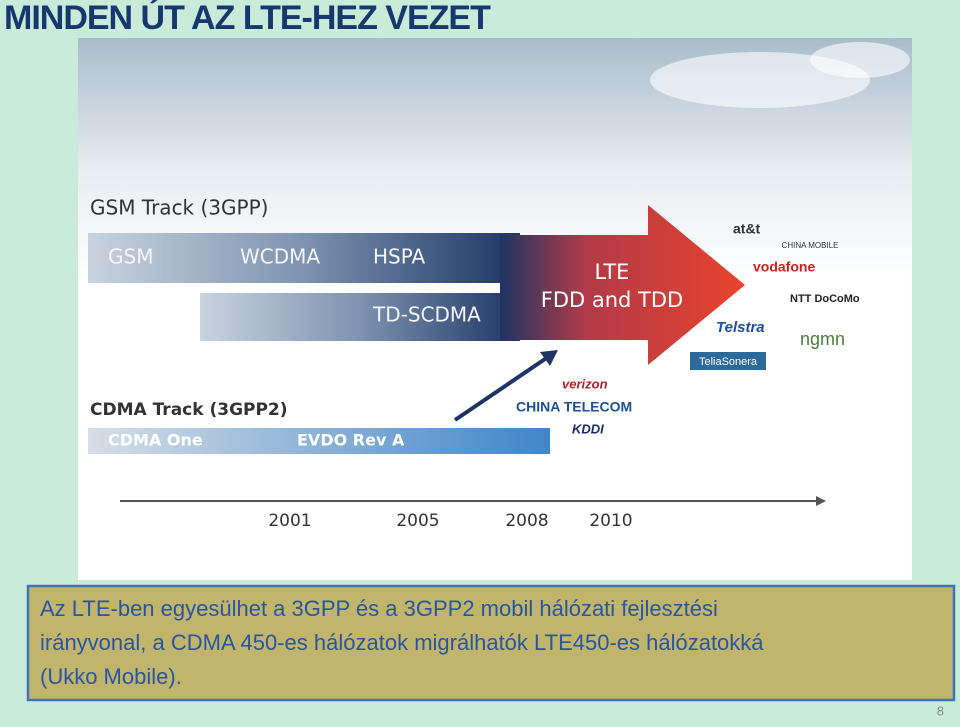 The height and width of the screenshot is (727, 960). Describe the element at coordinates (588, 428) in the screenshot. I see `operator-logo: KDDI` at that location.